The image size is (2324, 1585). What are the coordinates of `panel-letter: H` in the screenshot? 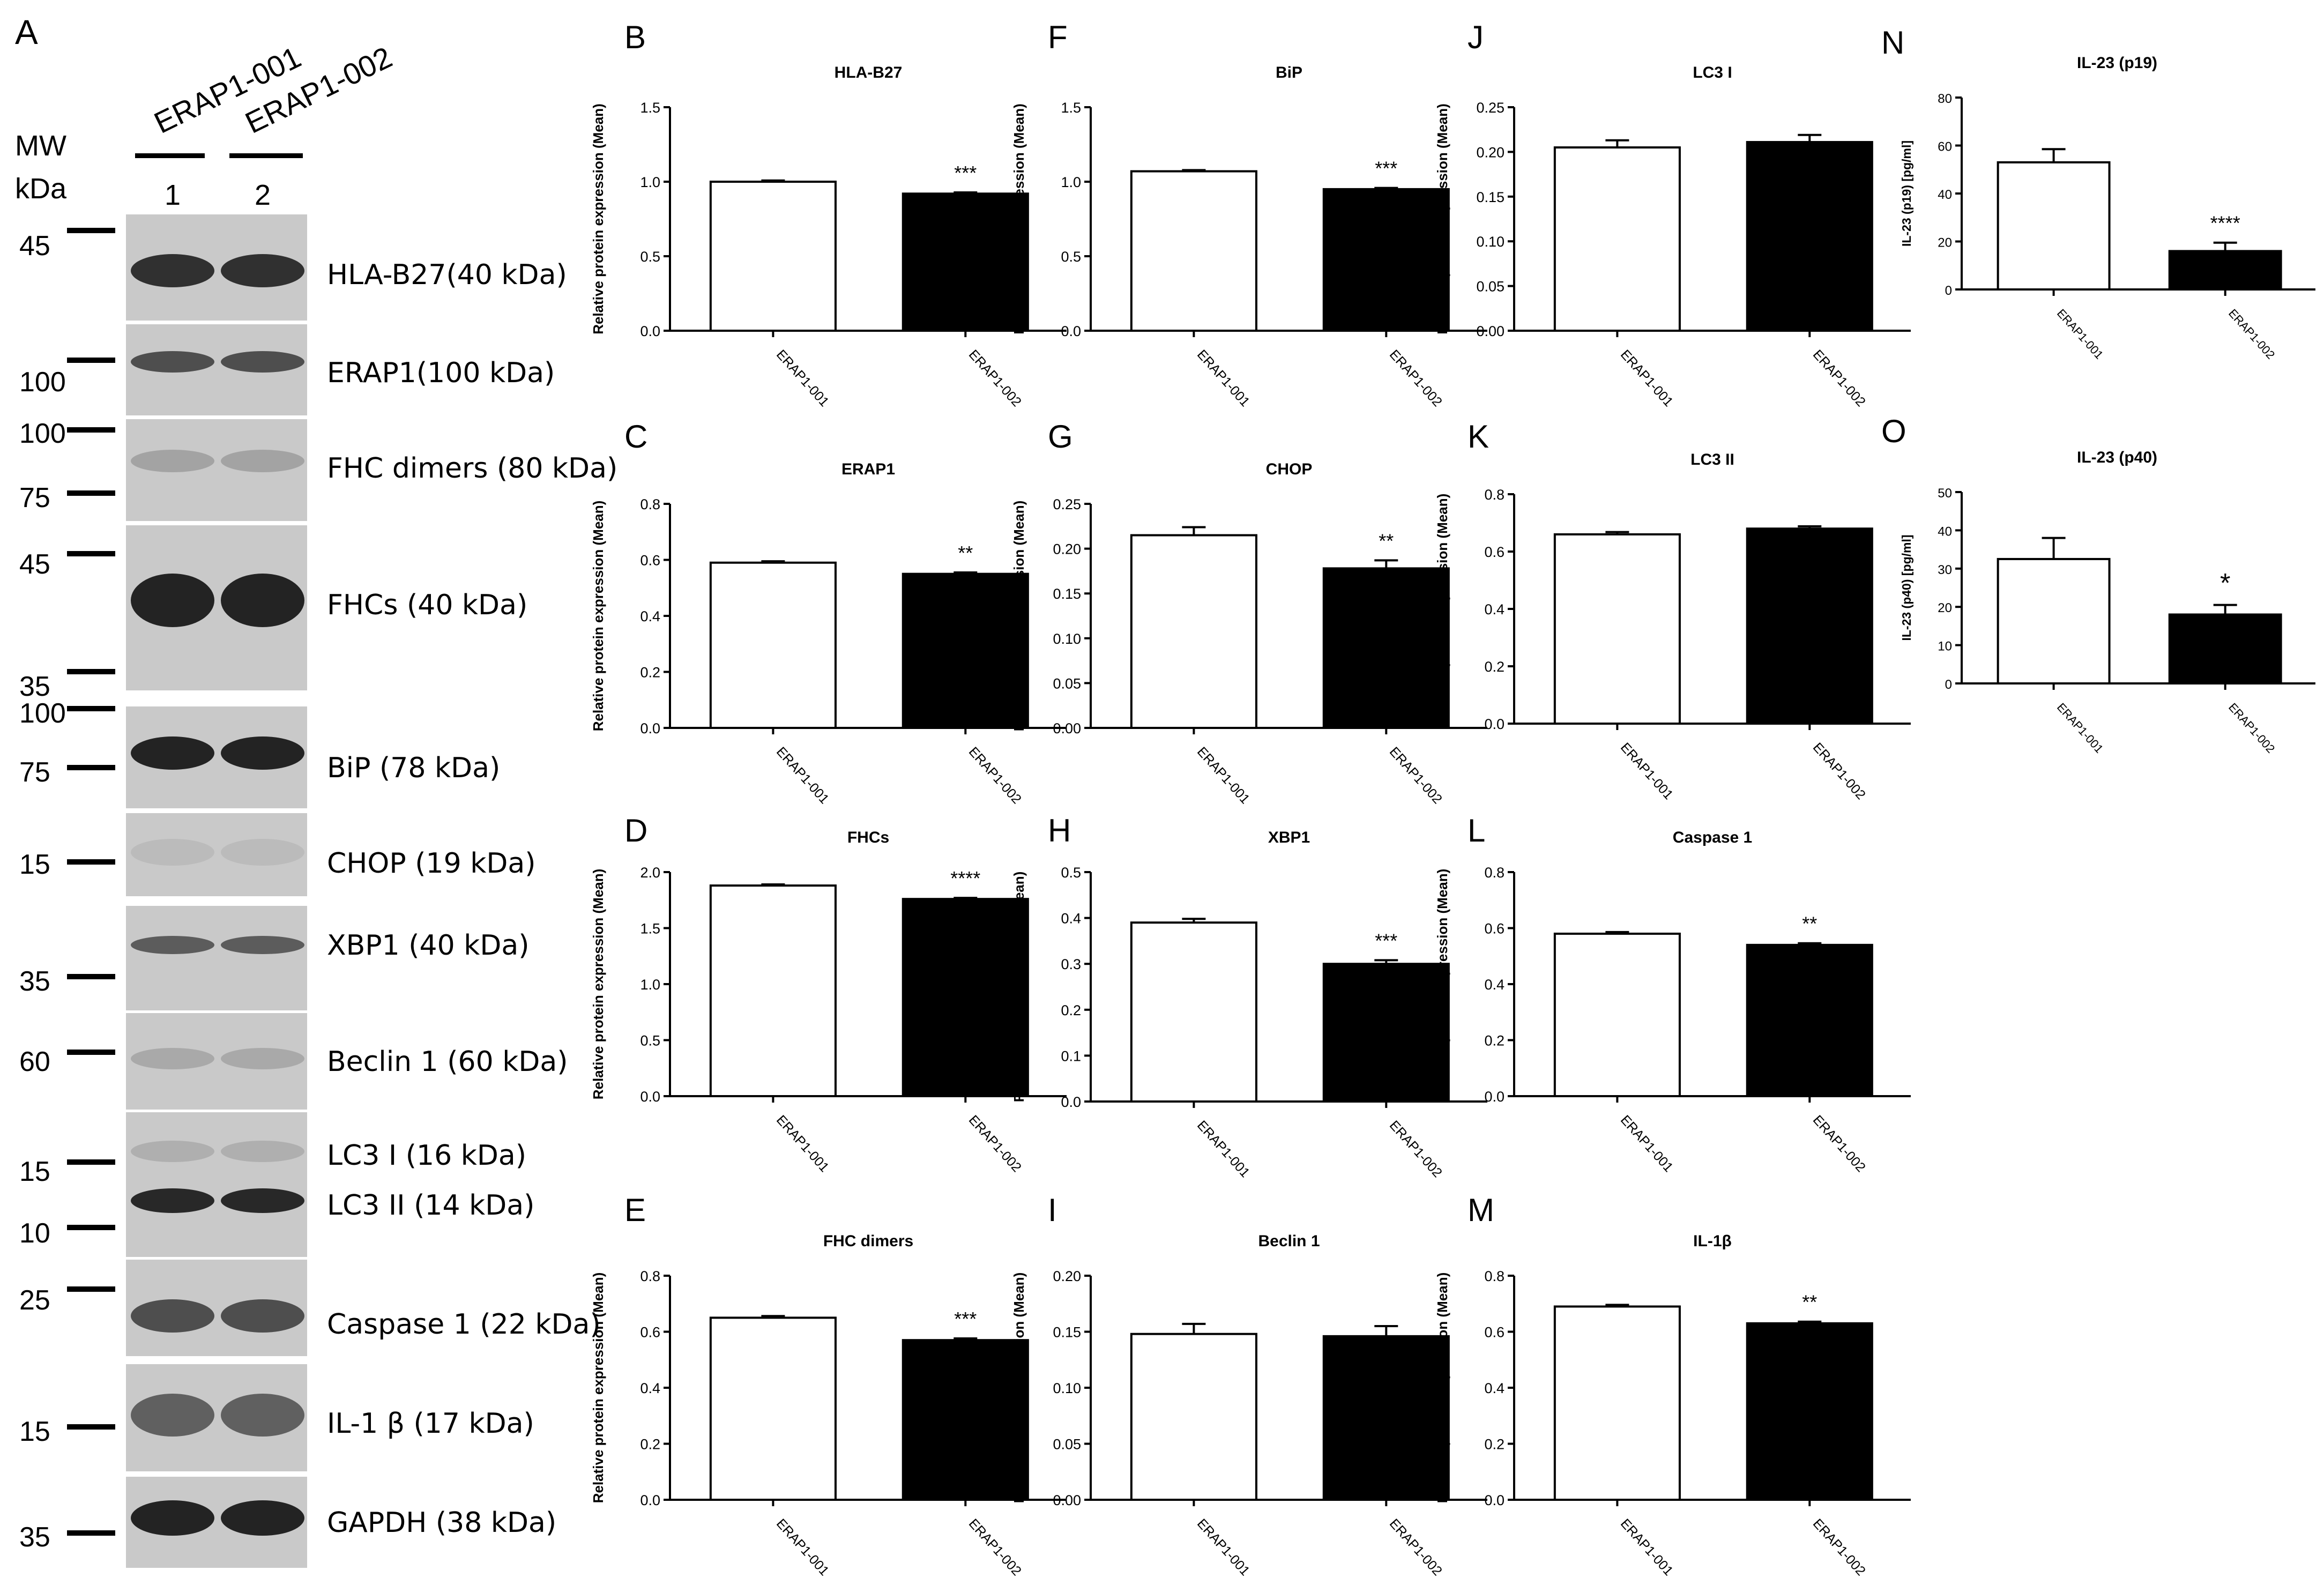 It's located at (1059, 831).